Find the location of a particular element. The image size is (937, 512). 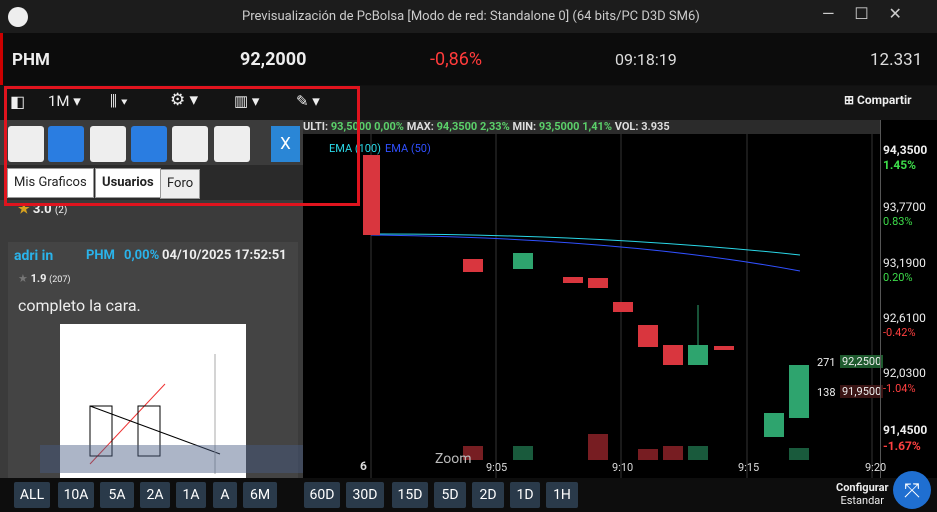

pct-label: 0.20% is located at coordinates (898, 277).